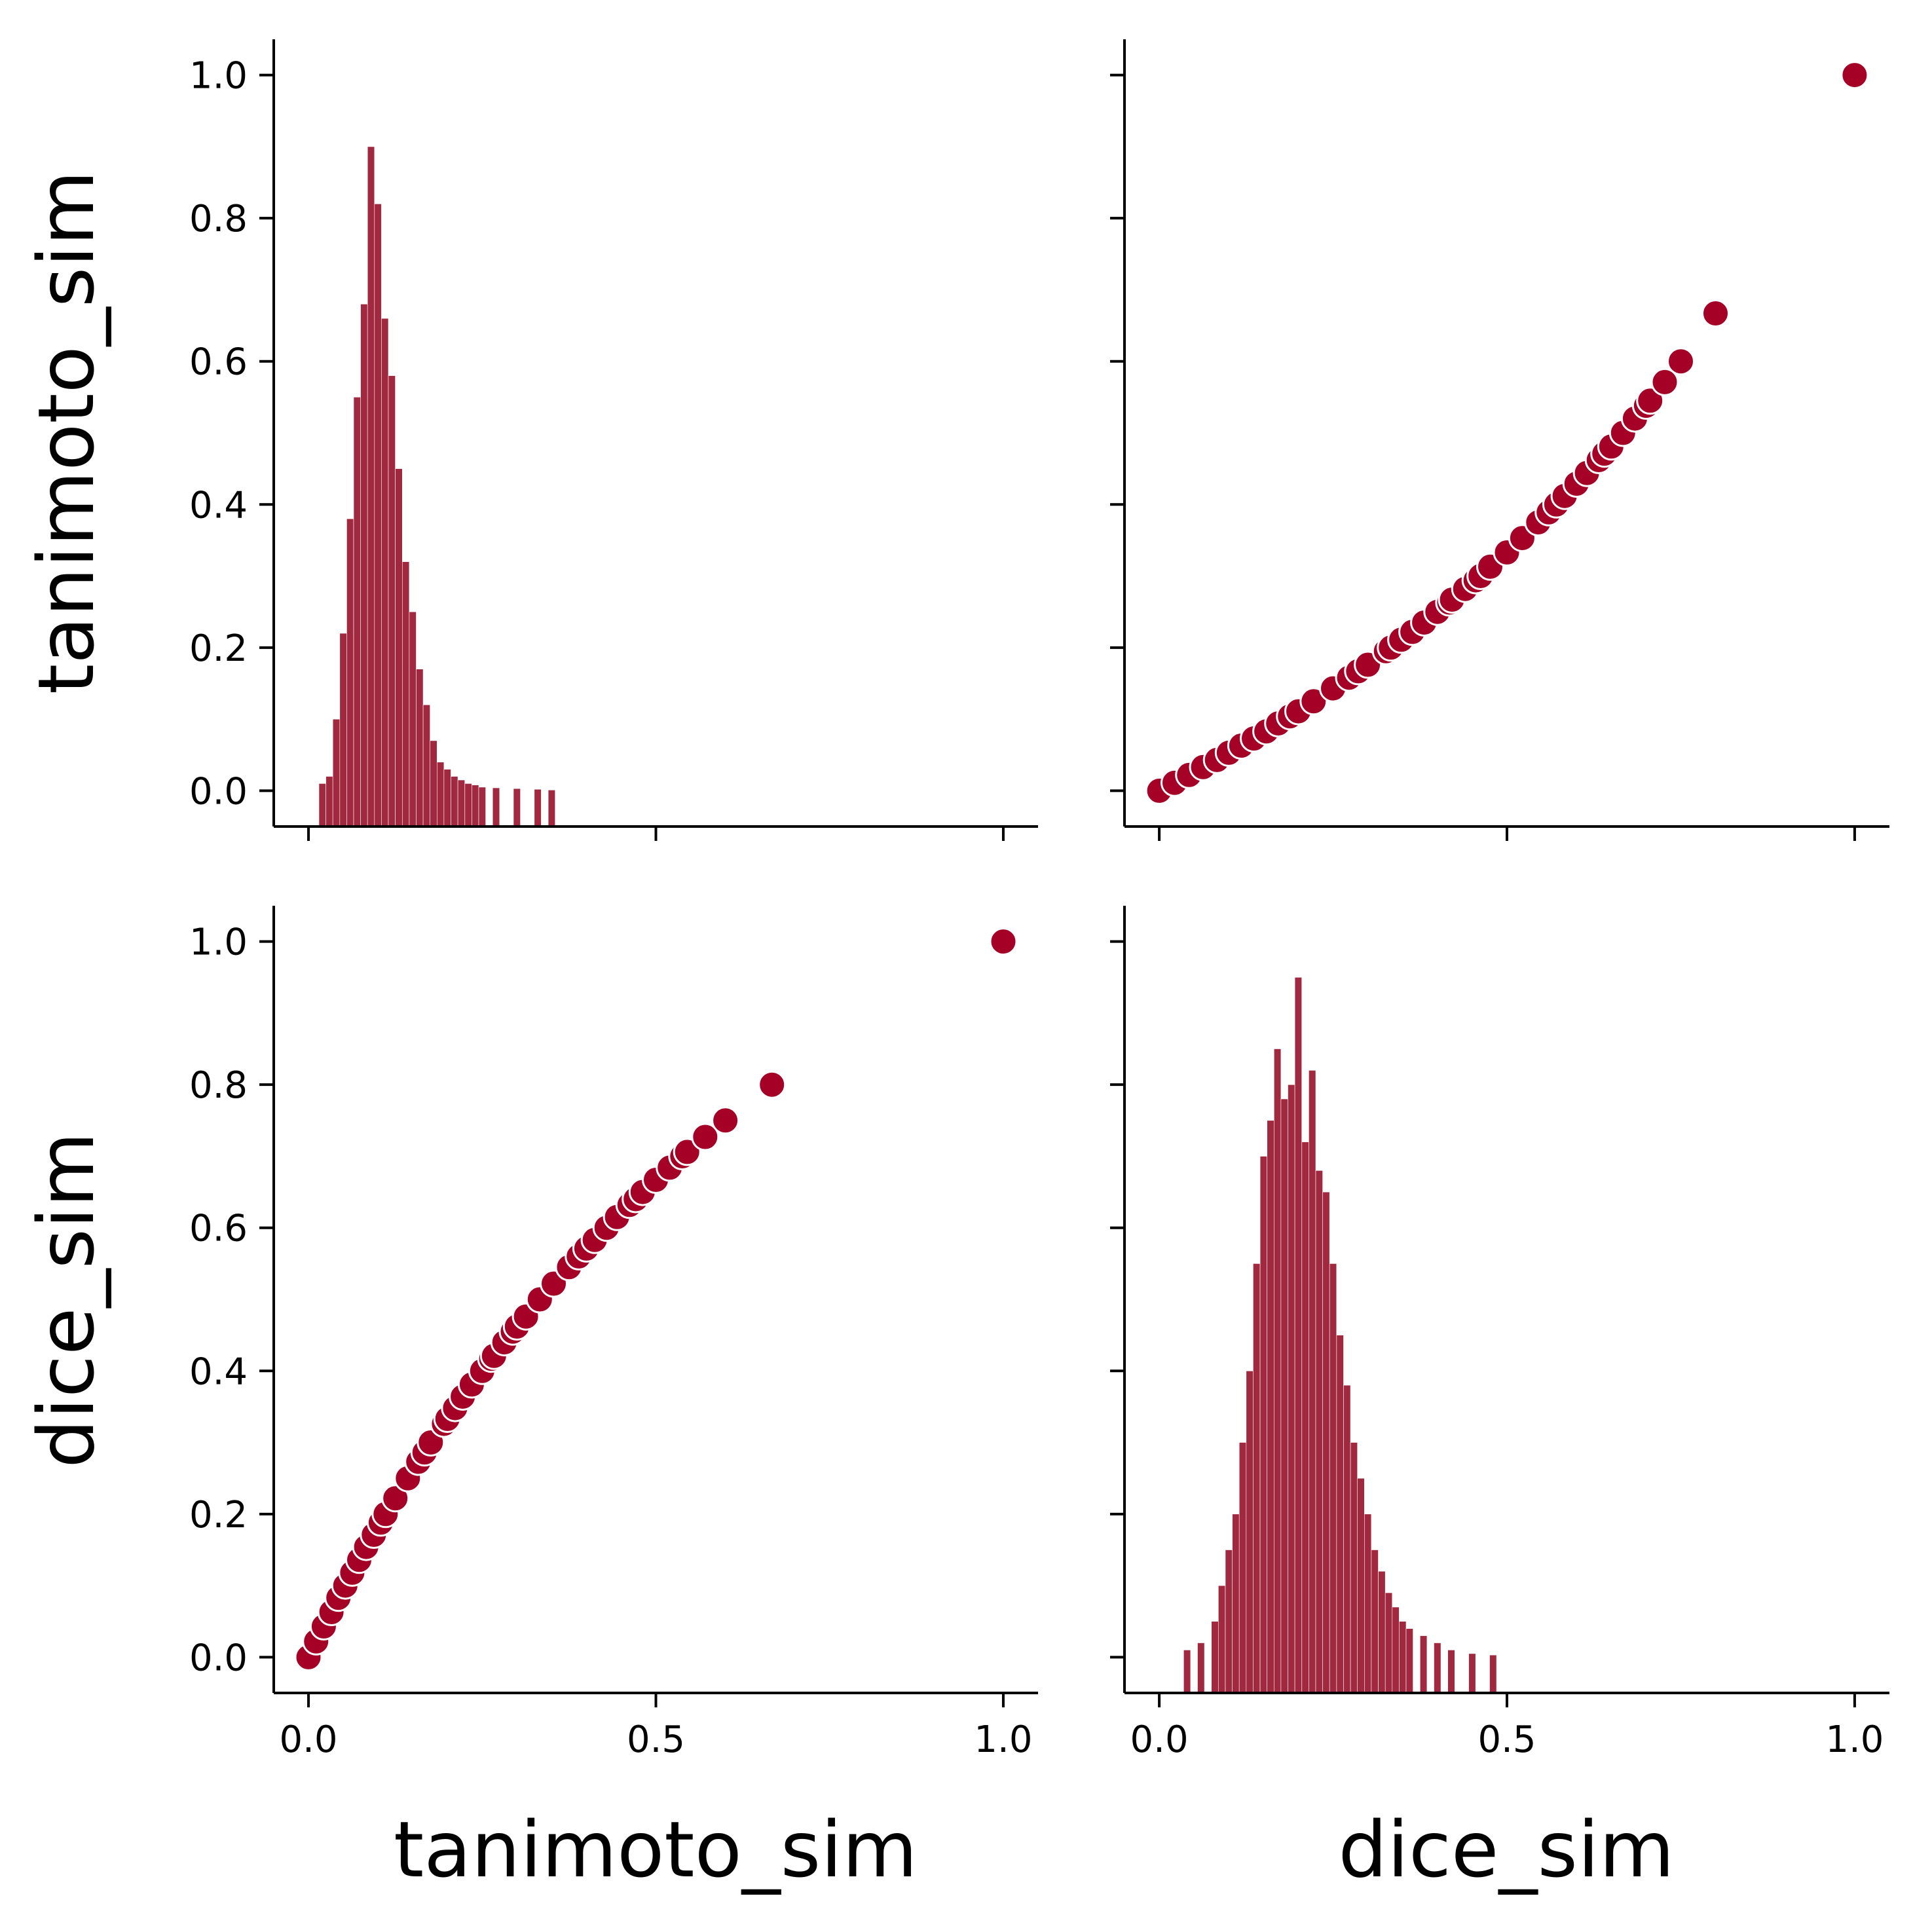 The height and width of the screenshot is (1932, 1932). I want to click on xlabel-col-1: dice_sim, so click(1506, 1850).